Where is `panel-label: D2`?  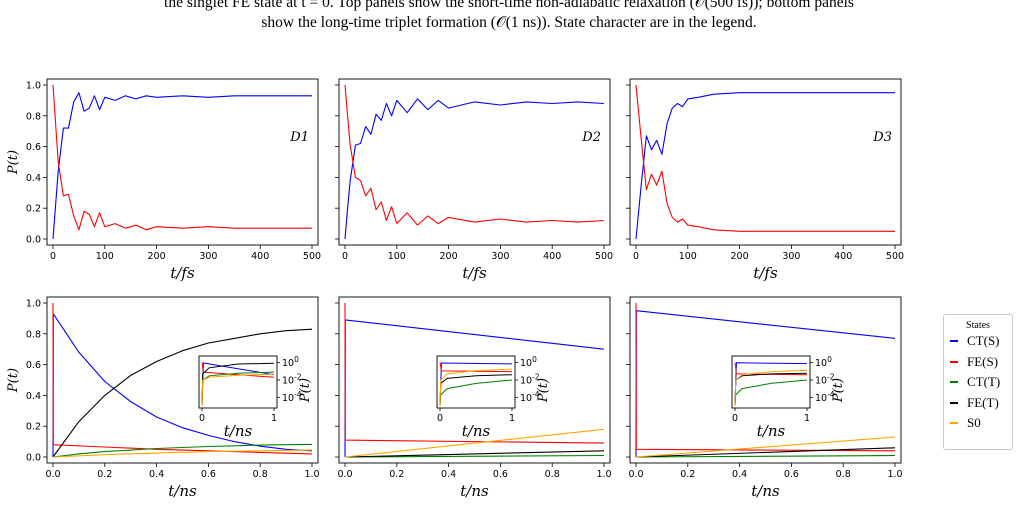
panel-label: D2 is located at coordinates (591, 137).